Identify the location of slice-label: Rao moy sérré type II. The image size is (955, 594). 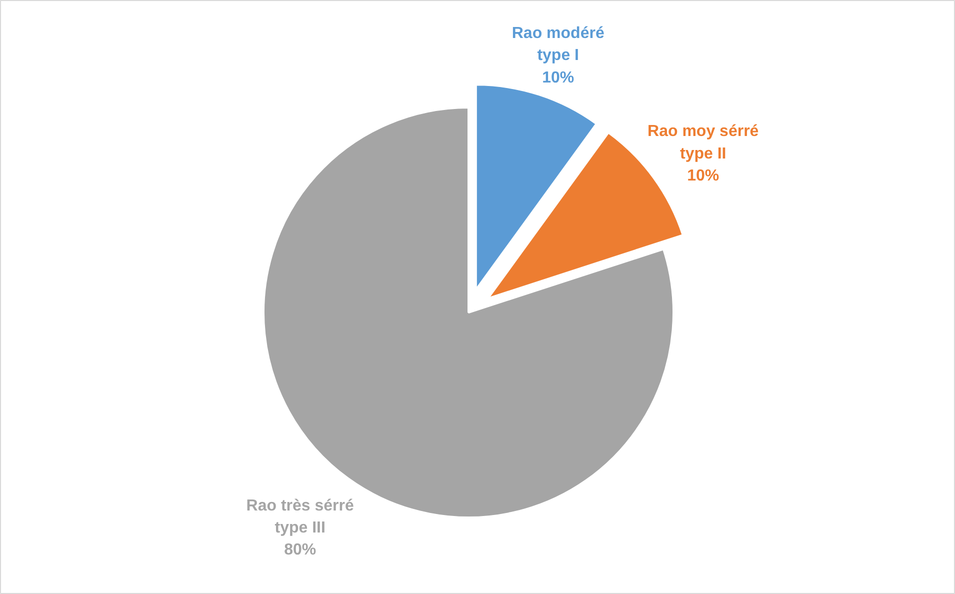
(703, 142).